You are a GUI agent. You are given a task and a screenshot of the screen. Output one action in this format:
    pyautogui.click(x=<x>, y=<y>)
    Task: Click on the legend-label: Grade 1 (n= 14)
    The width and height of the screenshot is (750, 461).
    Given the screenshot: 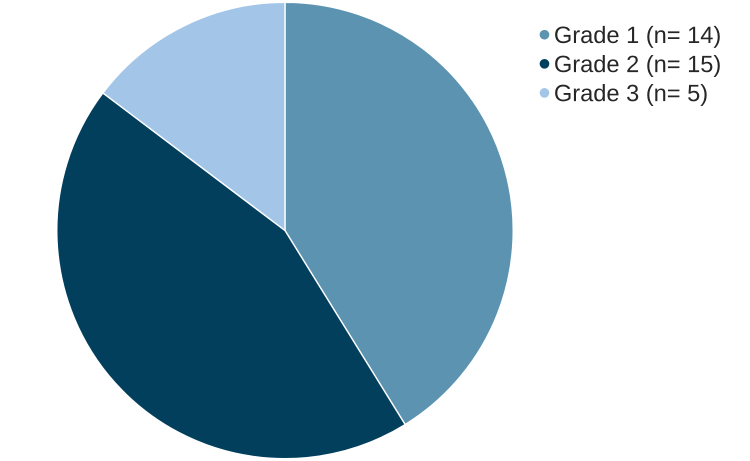 What is the action you would take?
    pyautogui.click(x=637, y=37)
    